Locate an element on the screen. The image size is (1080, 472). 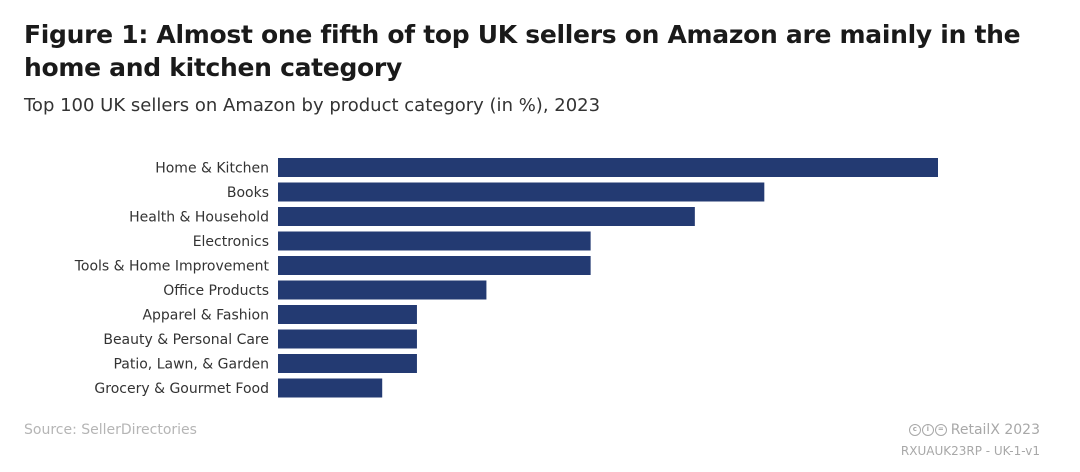
category-label: Books is located at coordinates (248, 193).